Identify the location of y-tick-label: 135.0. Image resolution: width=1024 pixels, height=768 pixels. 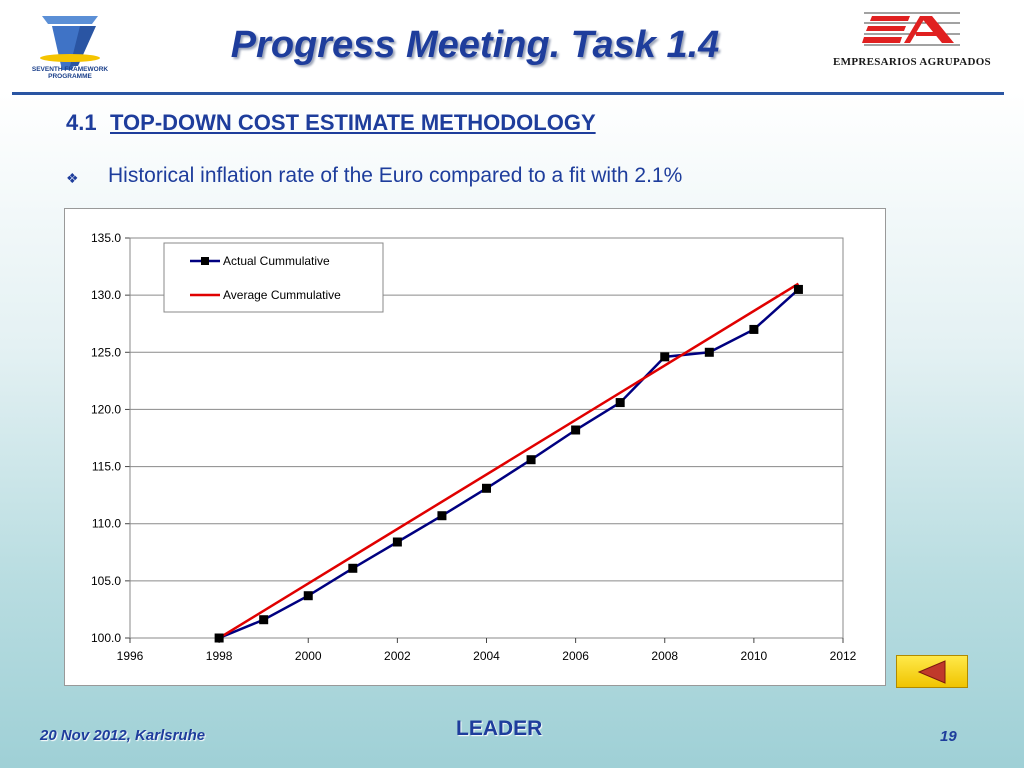
(106, 238).